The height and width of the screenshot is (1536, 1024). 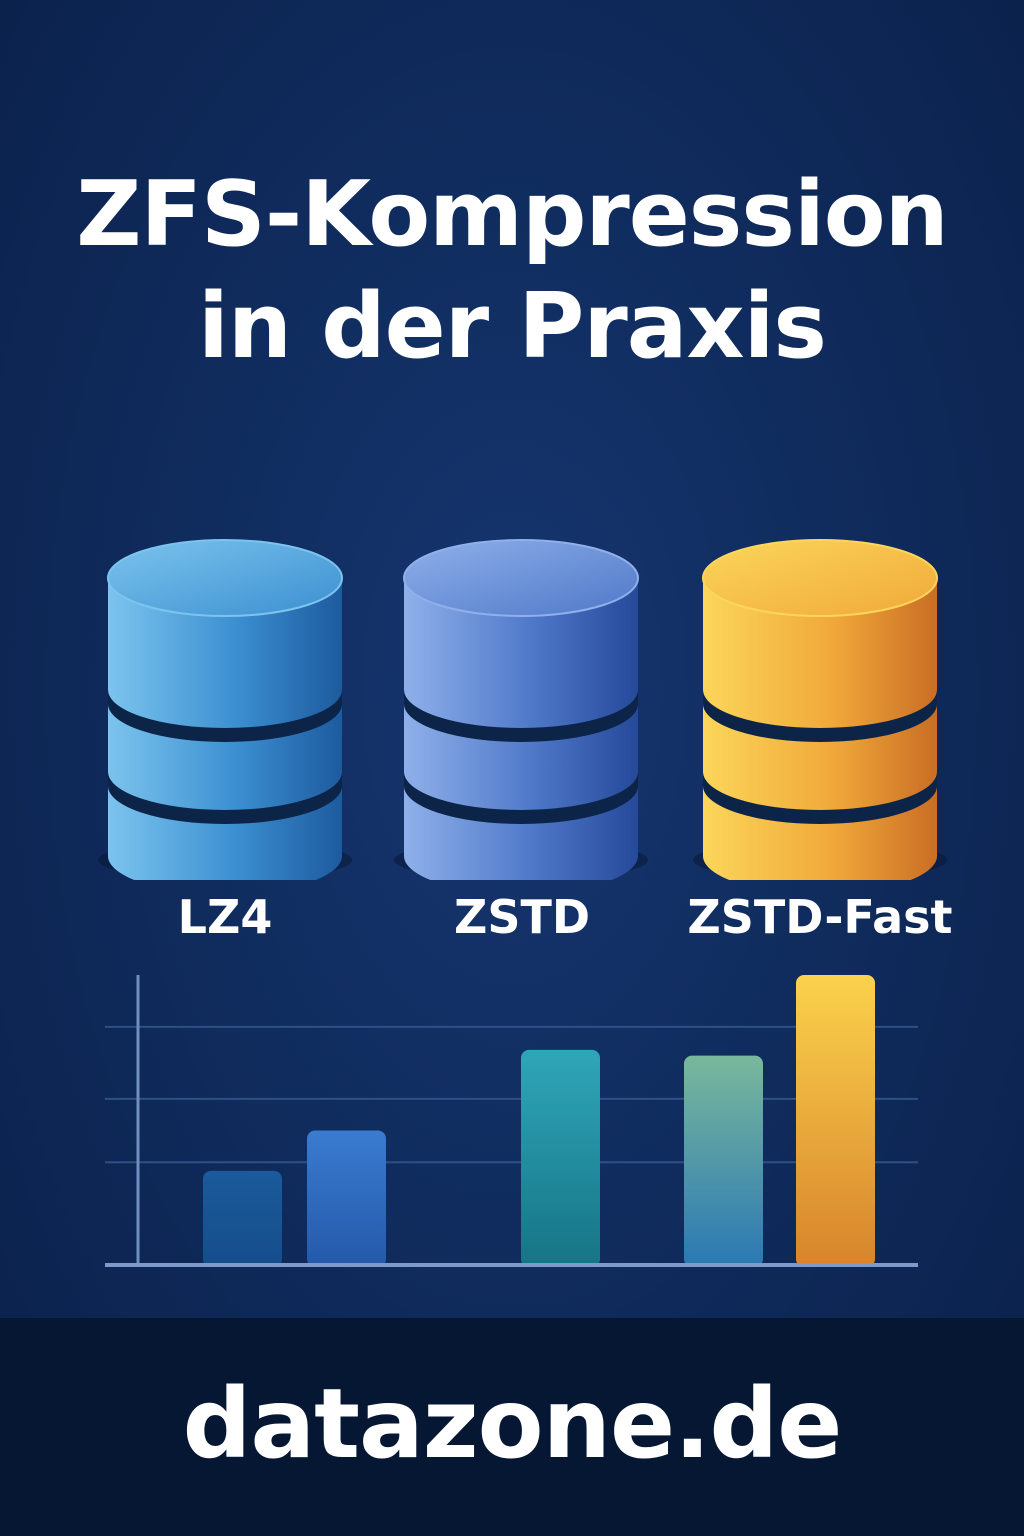 I want to click on label-lz4: LZ4, so click(x=225, y=917).